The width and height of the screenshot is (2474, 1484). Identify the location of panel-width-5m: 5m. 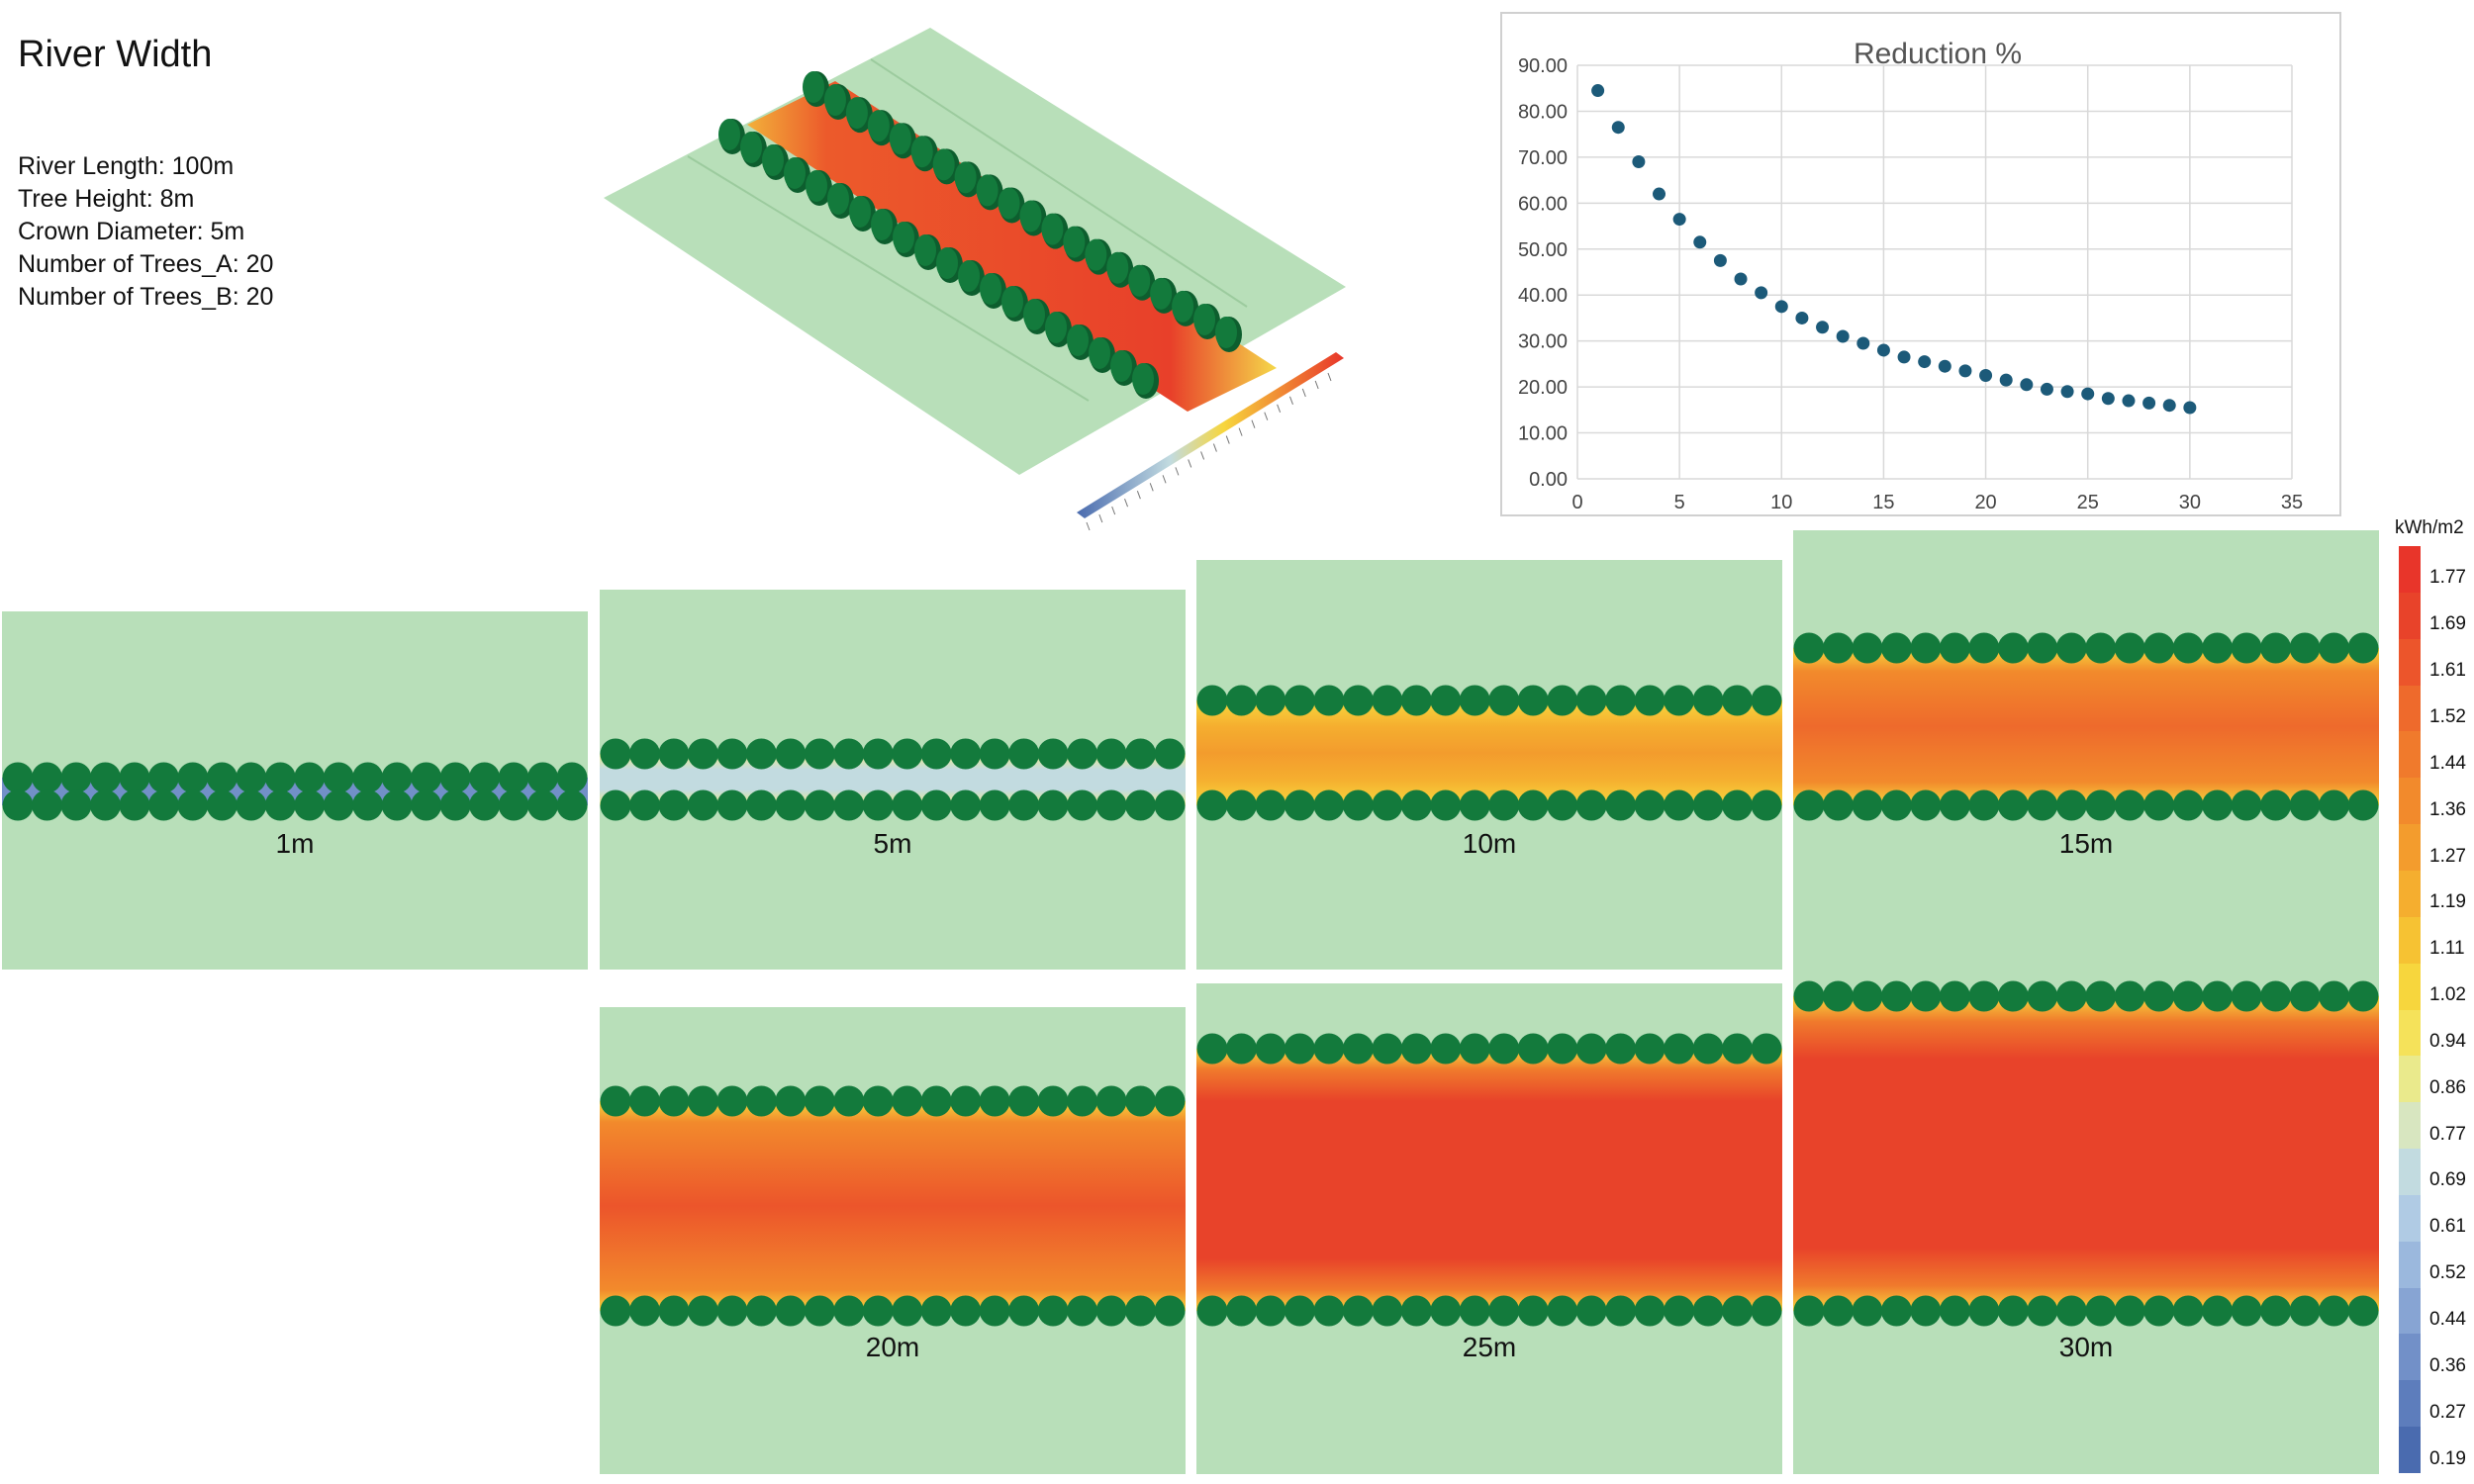
(893, 780).